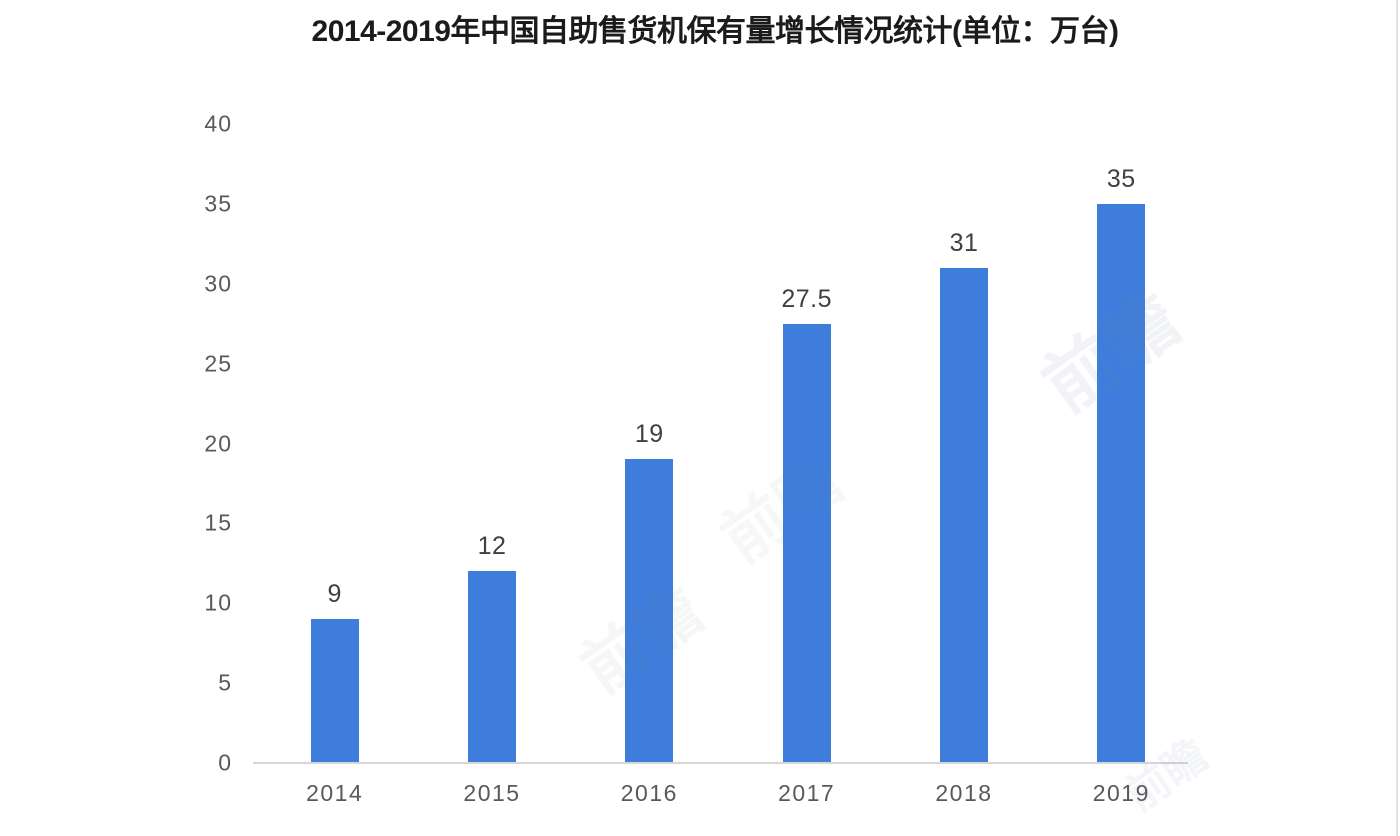 This screenshot has height=836, width=1400. I want to click on bar-value-label: 31, so click(964, 242).